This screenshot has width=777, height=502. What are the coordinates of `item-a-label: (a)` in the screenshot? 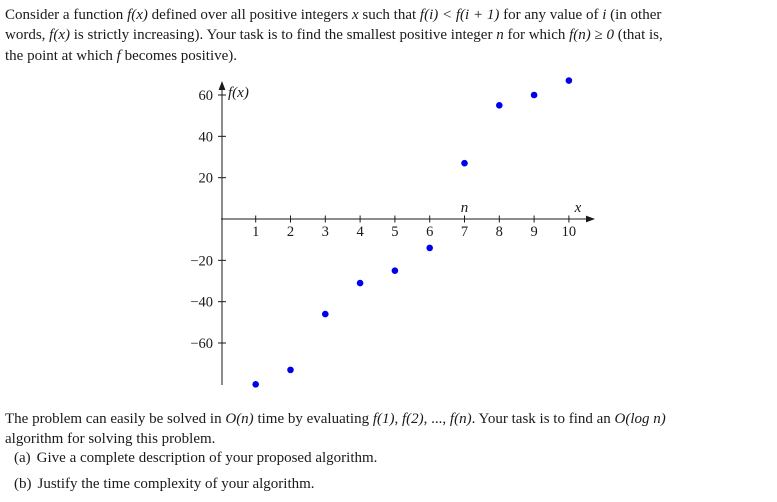 It's located at (22, 458).